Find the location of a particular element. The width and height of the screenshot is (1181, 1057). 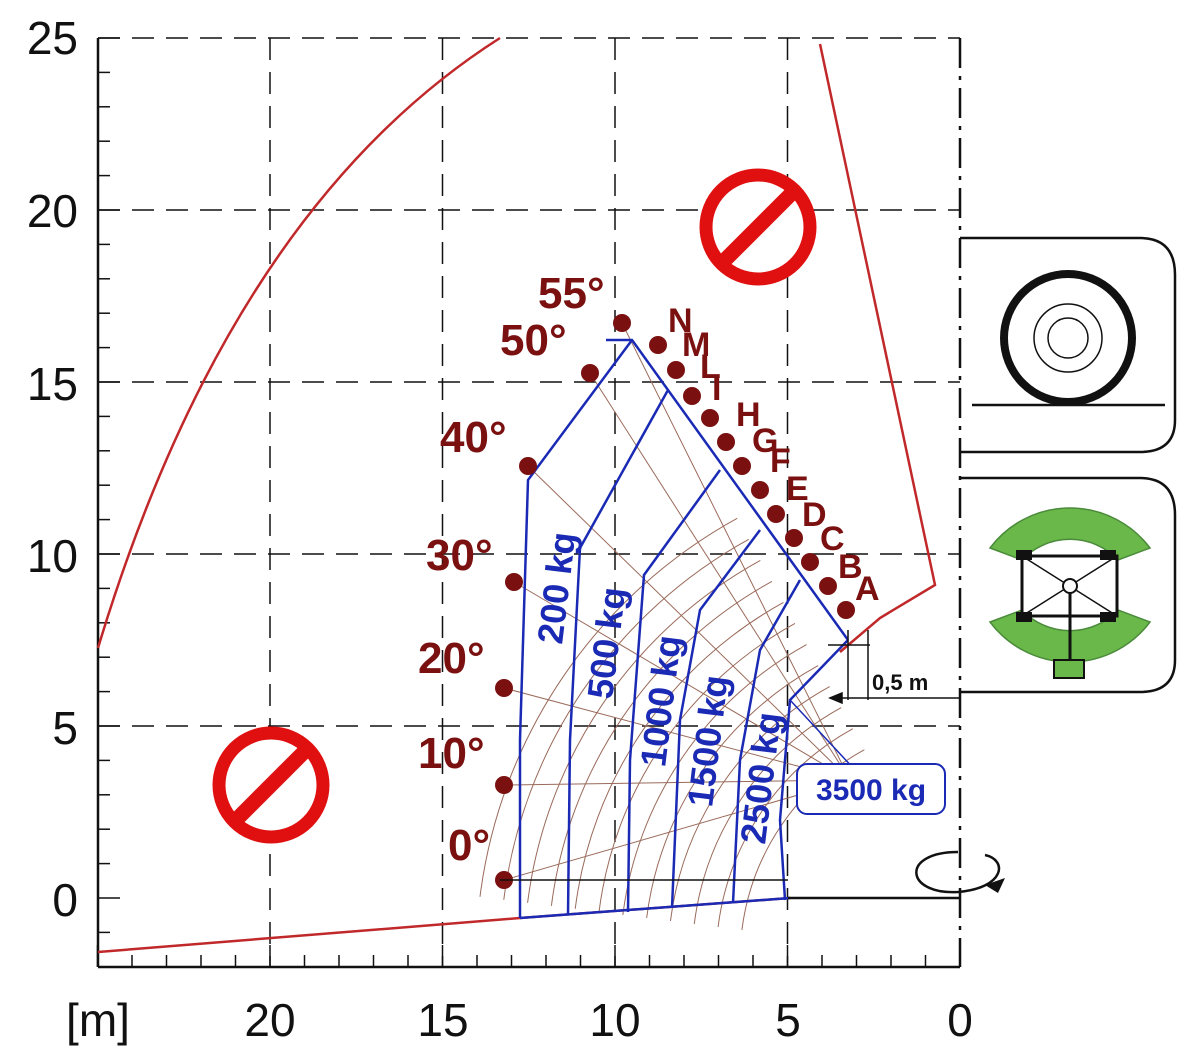

load-label-500kg: 500 kg is located at coordinates (606, 643).